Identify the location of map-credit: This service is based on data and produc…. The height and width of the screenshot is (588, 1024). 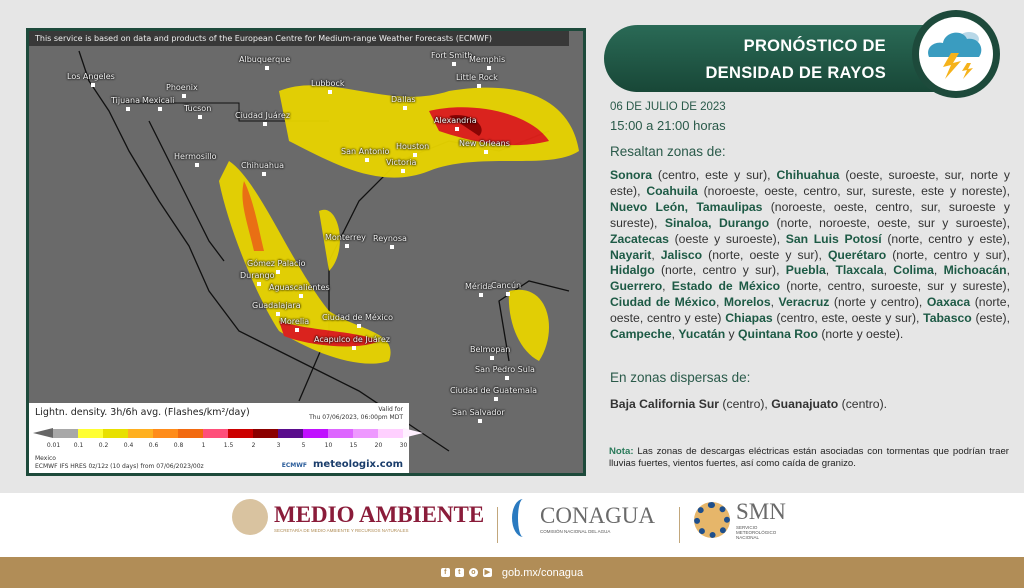
(299, 38).